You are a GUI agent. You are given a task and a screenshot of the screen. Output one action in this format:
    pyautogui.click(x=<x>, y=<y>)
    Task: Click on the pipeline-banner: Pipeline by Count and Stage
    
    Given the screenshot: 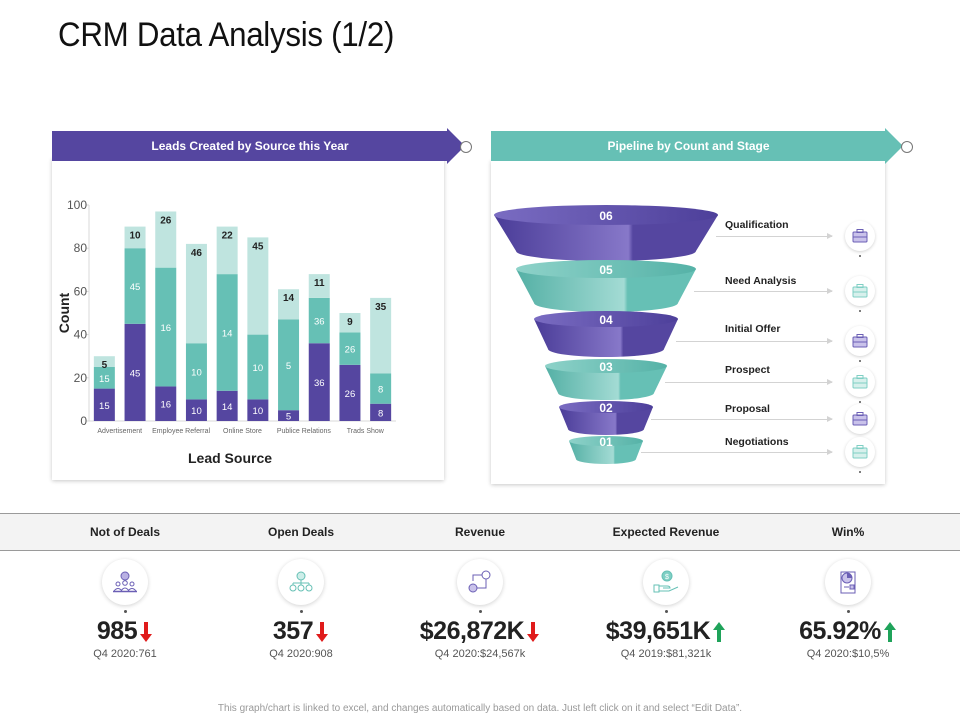 What is the action you would take?
    pyautogui.click(x=688, y=146)
    